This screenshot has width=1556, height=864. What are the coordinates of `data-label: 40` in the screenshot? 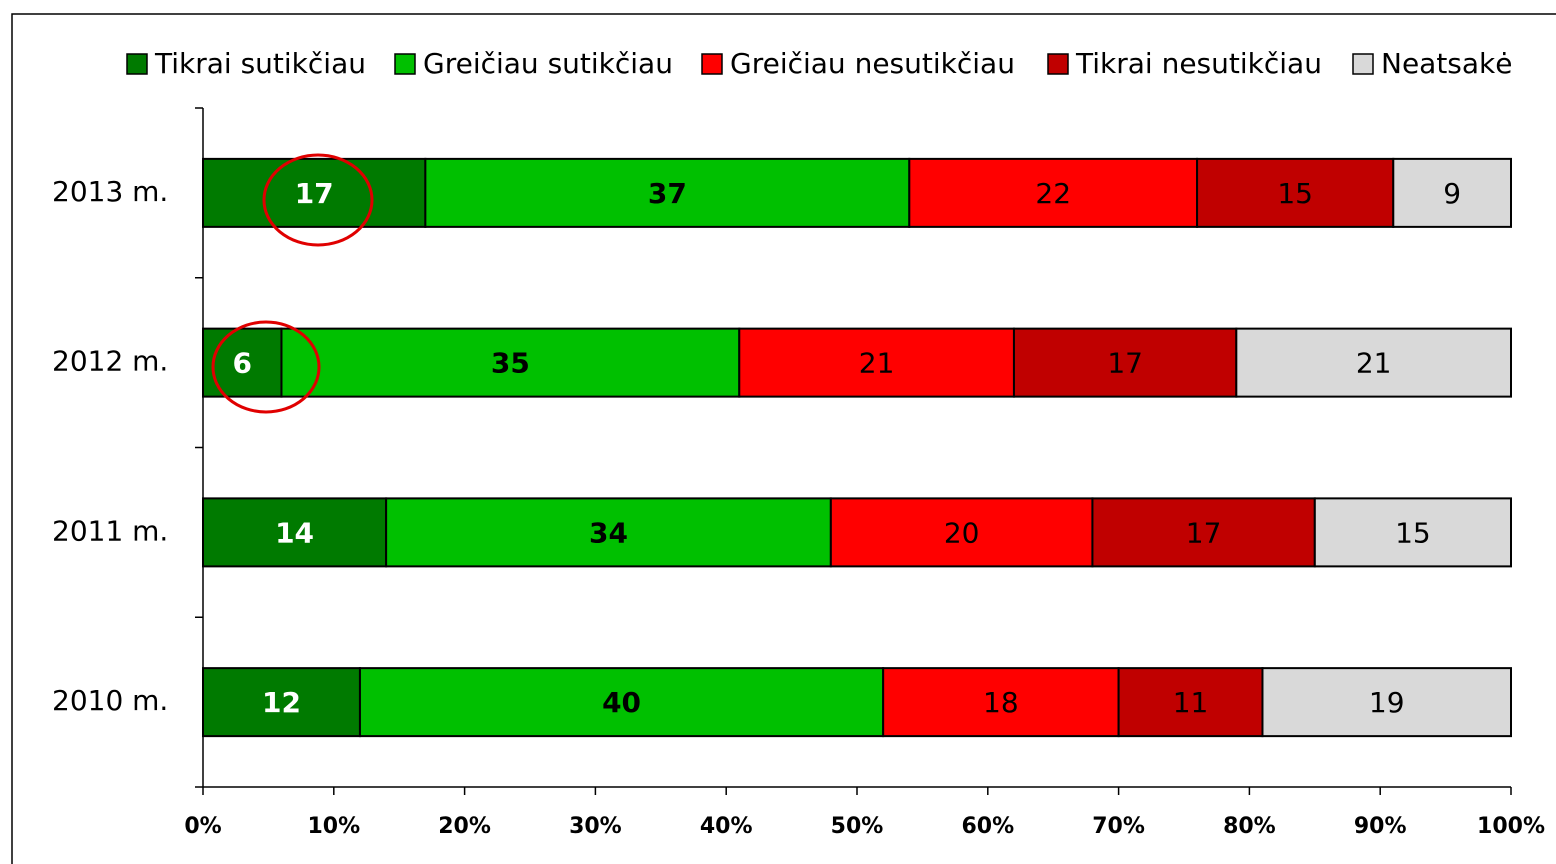 It's located at (621, 702).